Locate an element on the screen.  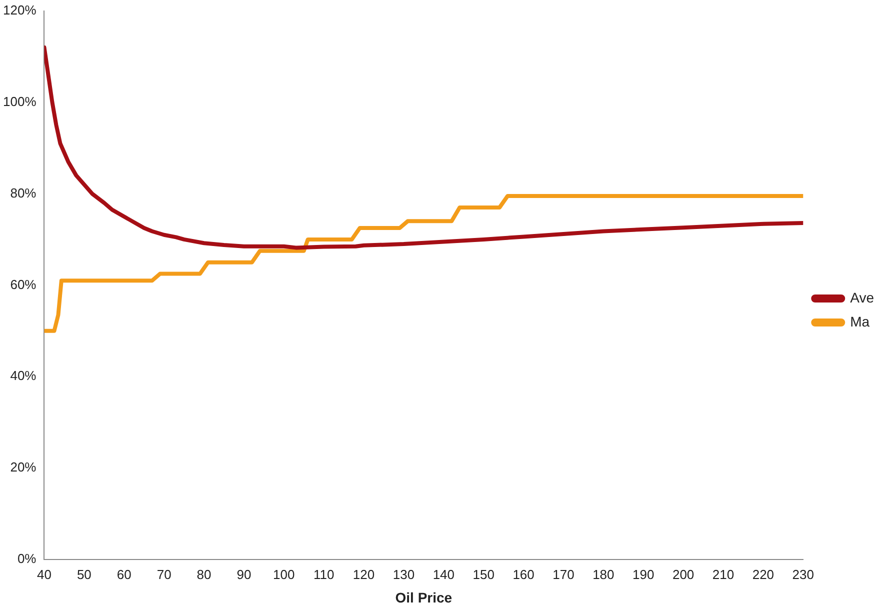
legend-label: Ma is located at coordinates (860, 321).